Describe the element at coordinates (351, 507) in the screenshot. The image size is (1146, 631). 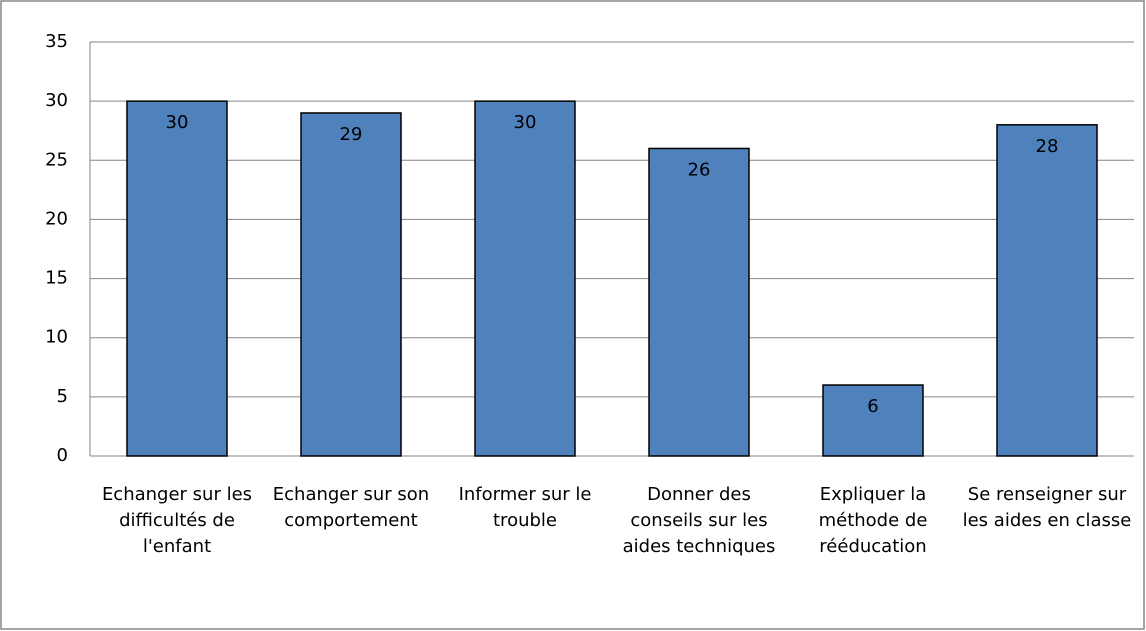
I see `x-tick-label: Echanger sur son comportement` at that location.